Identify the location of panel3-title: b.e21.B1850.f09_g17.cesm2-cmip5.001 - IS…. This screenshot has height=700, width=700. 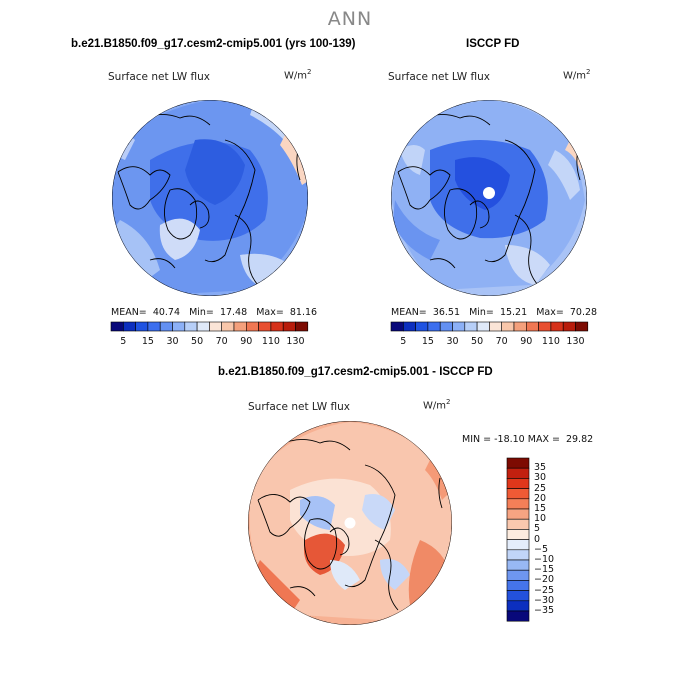
(355, 372).